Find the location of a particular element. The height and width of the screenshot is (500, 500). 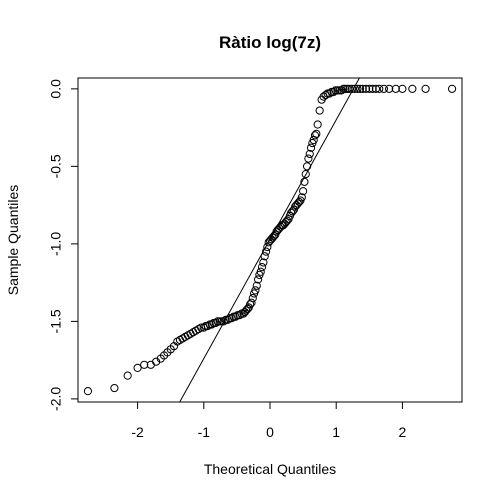

x-axis-label: Theoretical Quantiles is located at coordinates (270, 469).